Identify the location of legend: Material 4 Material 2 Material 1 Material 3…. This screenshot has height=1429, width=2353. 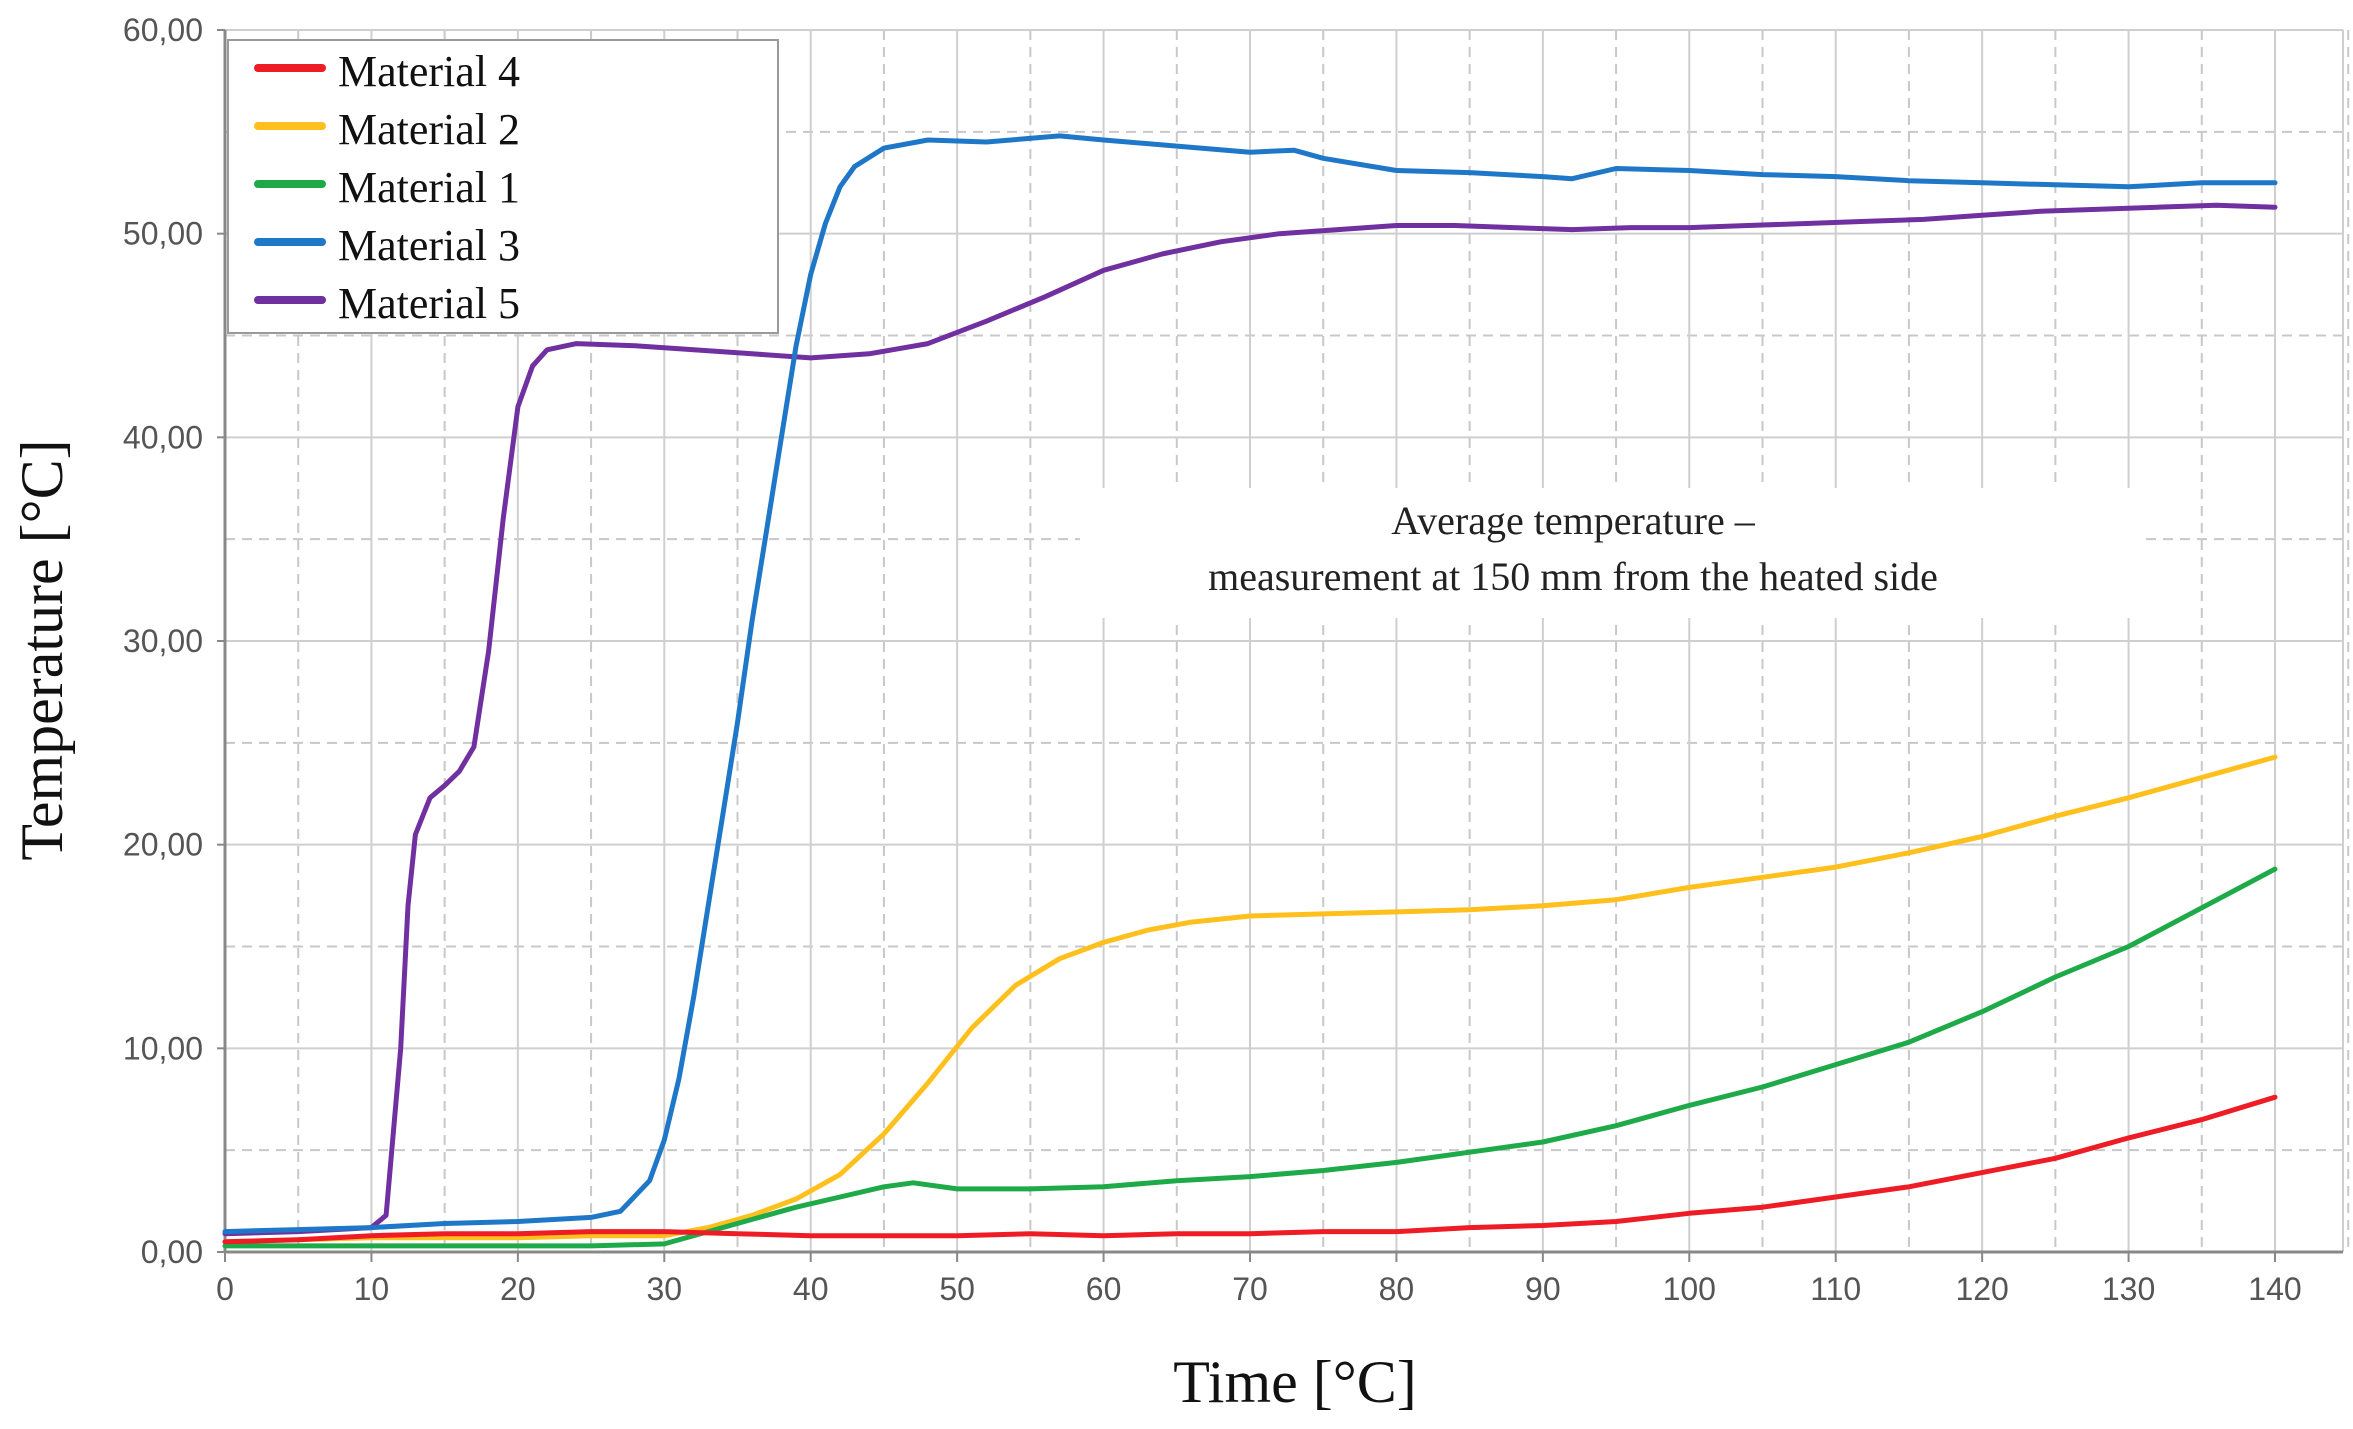
(503, 186).